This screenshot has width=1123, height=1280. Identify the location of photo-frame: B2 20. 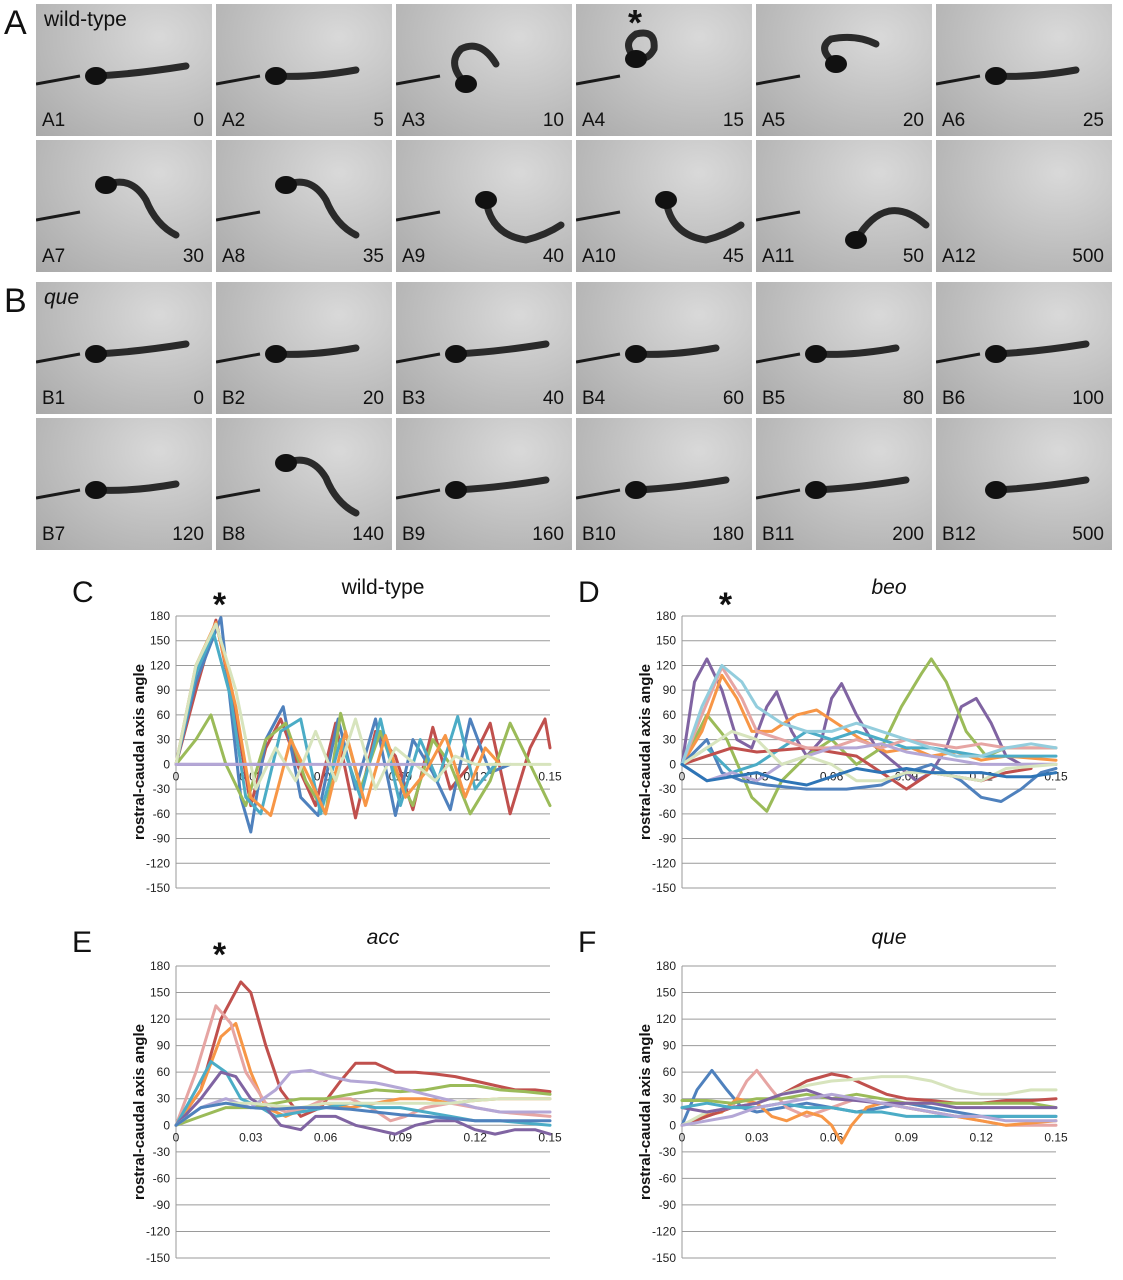
(304, 348).